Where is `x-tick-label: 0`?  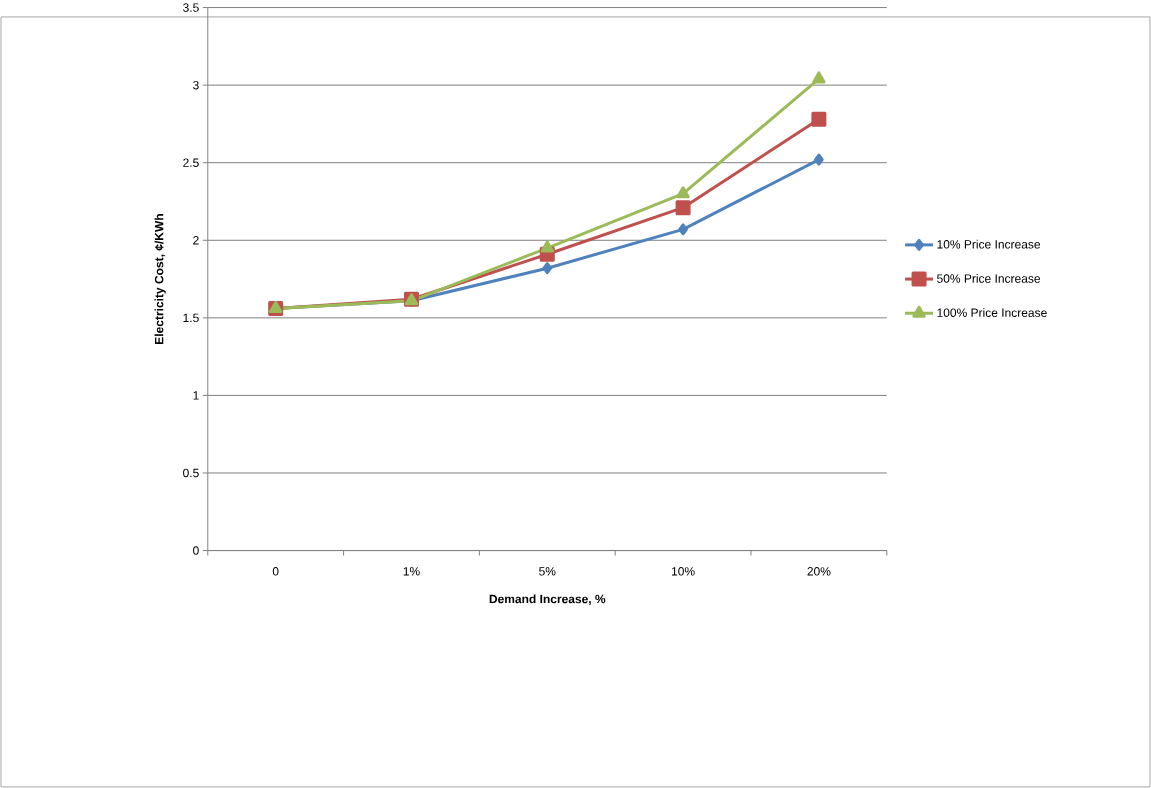
x-tick-label: 0 is located at coordinates (275, 571).